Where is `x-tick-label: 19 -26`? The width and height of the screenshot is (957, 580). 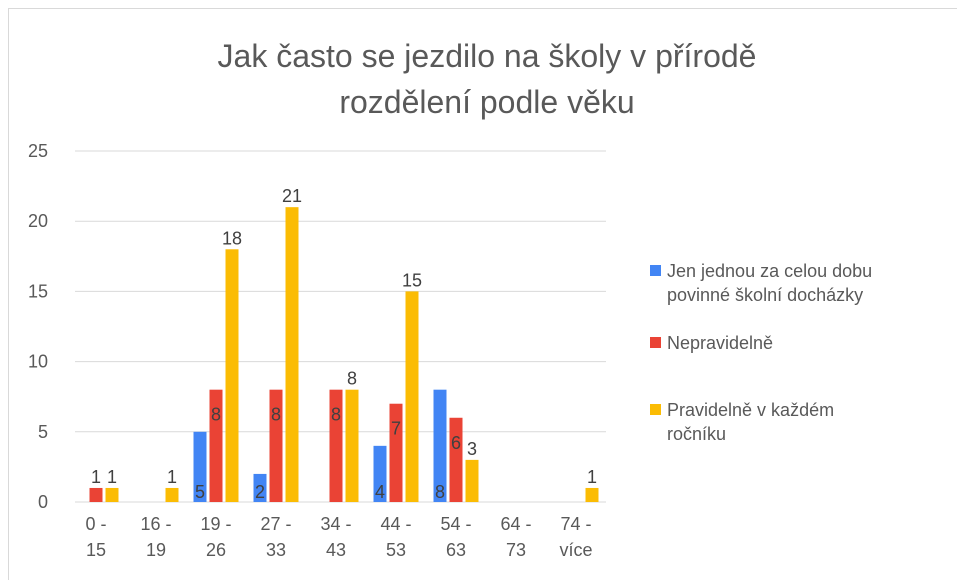 x-tick-label: 19 -26 is located at coordinates (215, 537).